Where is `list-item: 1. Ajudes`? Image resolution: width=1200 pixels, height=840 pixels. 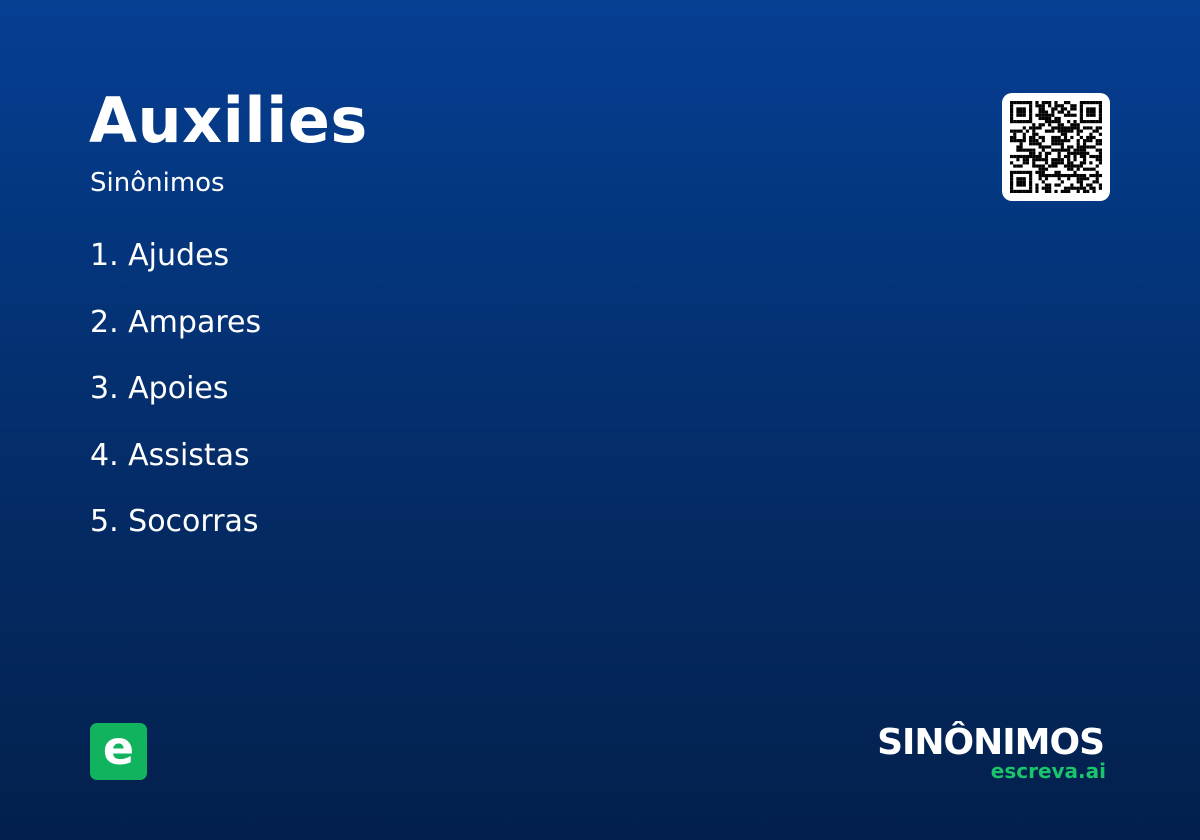 list-item: 1. Ajudes is located at coordinates (160, 255).